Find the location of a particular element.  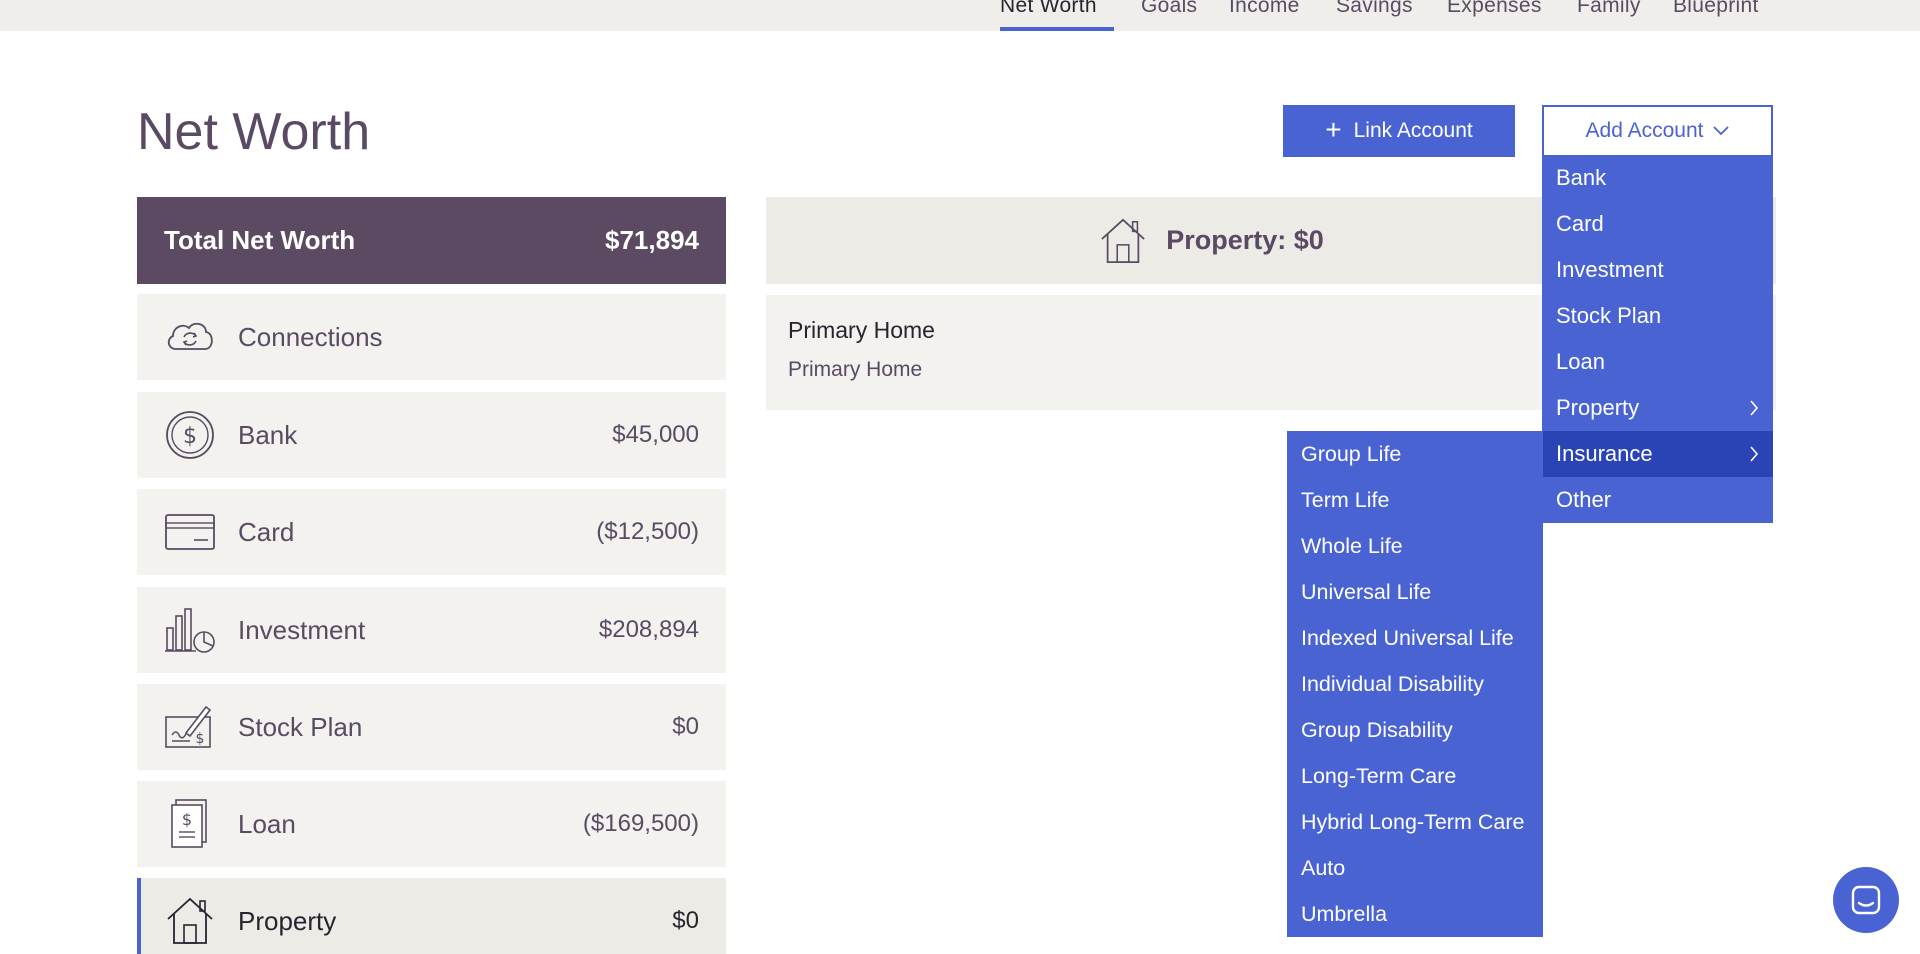

menu-item-label: Insurance is located at coordinates (1604, 453).